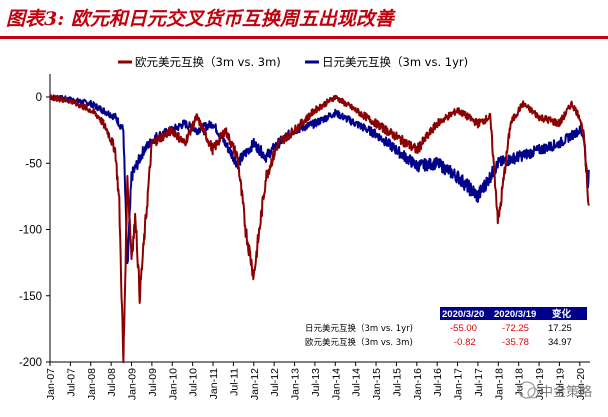 The image size is (608, 417). I want to click on x-tick-label: Jan-11, so click(214, 383).